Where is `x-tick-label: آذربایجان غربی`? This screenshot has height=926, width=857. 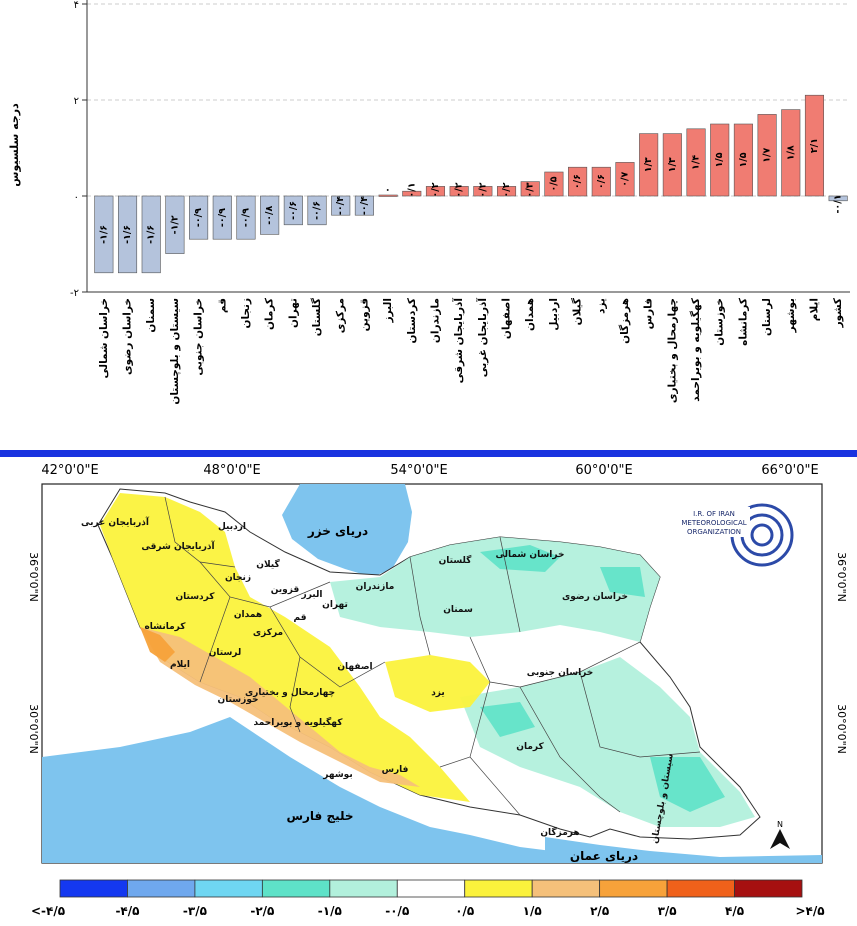
x-tick-label: آذربایجان غربی is located at coordinates (482, 338).